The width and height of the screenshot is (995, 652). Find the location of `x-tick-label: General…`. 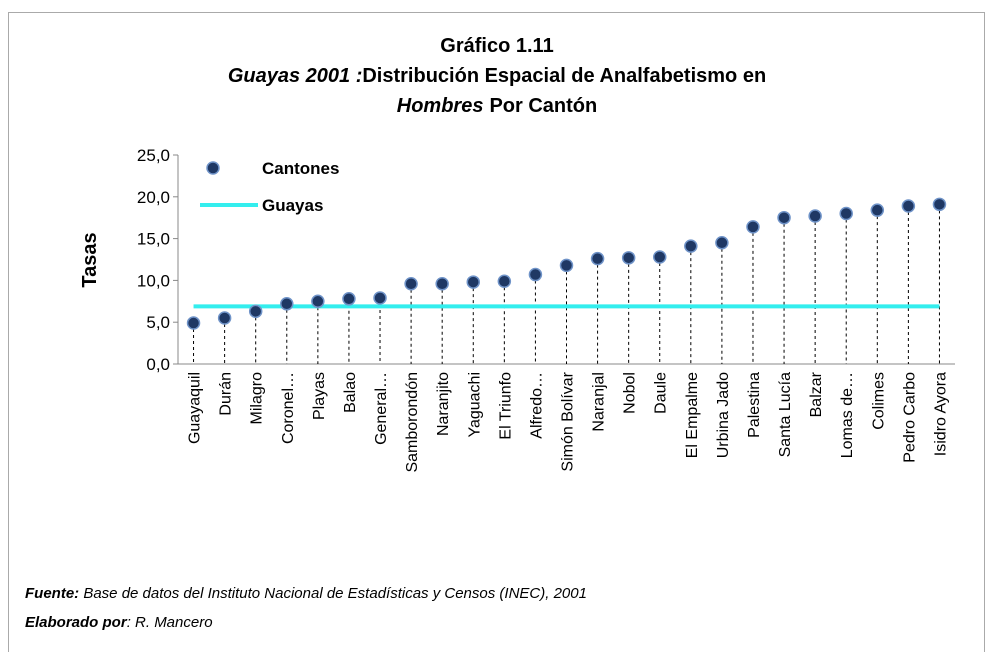

x-tick-label: General… is located at coordinates (381, 408).